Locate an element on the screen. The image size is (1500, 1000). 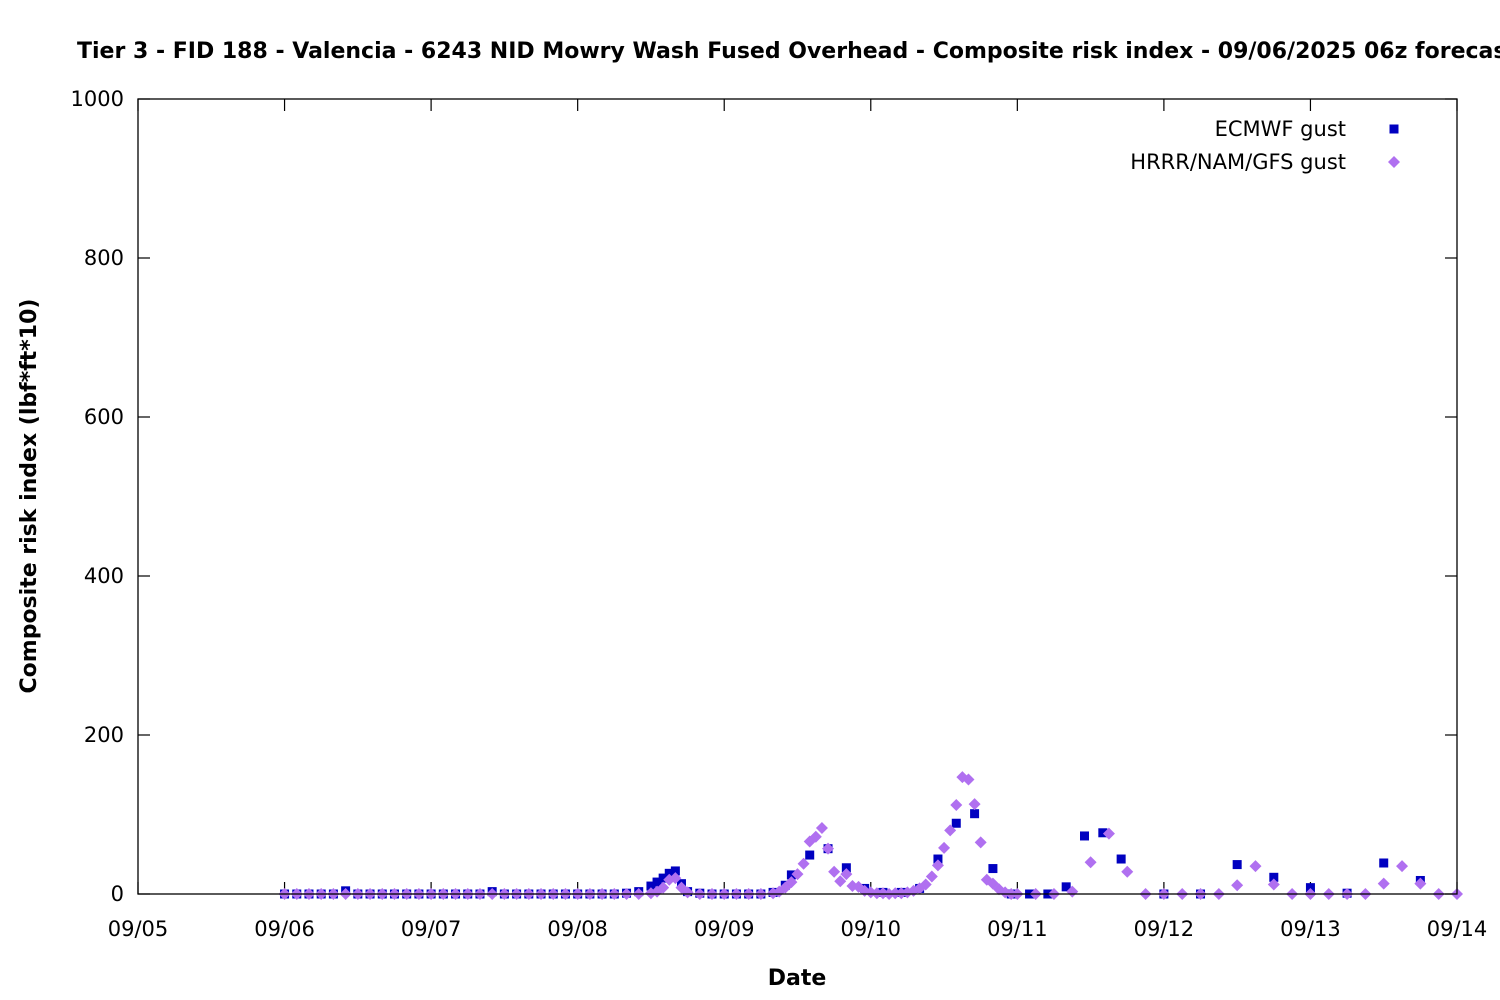
x-tick-label: 09/08 is located at coordinates (577, 929).